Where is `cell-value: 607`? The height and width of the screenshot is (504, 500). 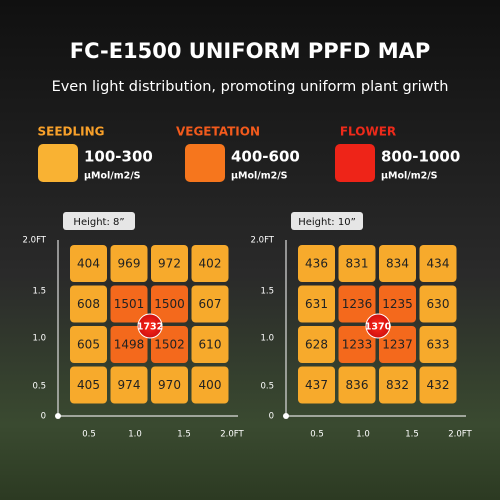
cell-value: 607 is located at coordinates (210, 304).